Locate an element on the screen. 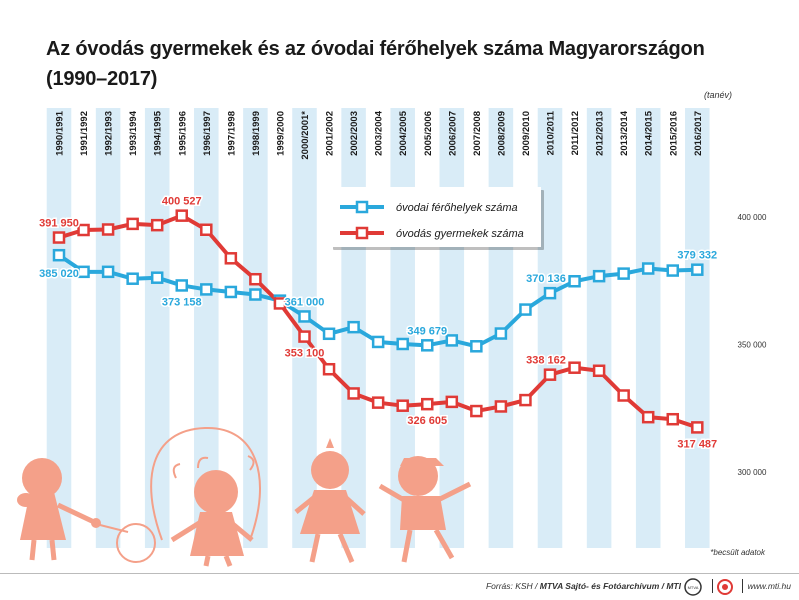  mti-logo-icon is located at coordinates (725, 587).